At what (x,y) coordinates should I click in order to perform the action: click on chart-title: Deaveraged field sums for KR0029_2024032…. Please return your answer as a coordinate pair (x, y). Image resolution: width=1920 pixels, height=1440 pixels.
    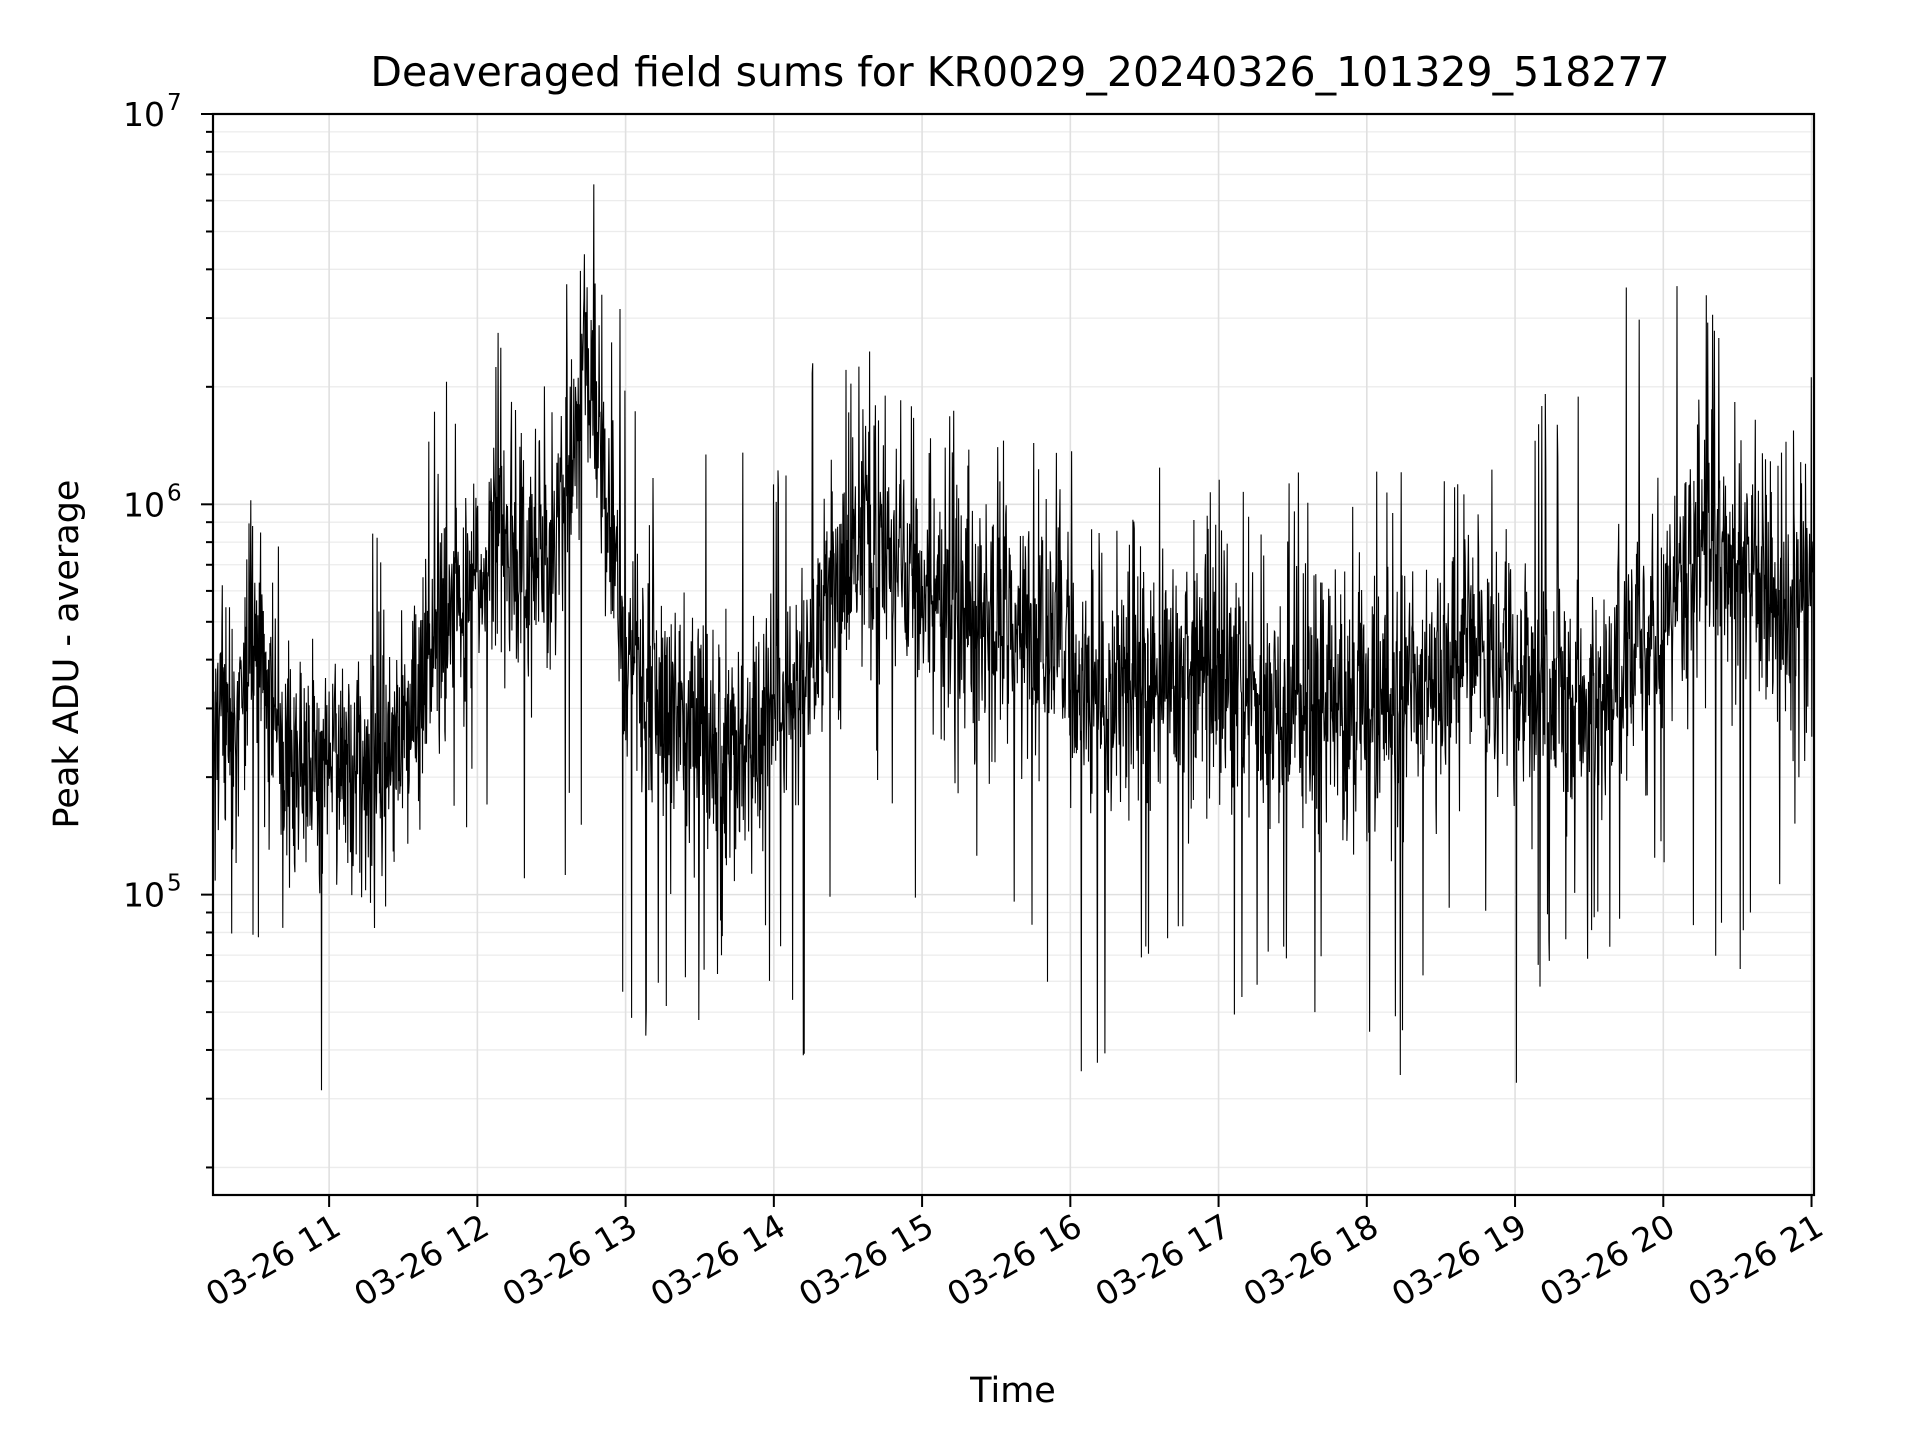
    Looking at the image, I should click on (1019, 72).